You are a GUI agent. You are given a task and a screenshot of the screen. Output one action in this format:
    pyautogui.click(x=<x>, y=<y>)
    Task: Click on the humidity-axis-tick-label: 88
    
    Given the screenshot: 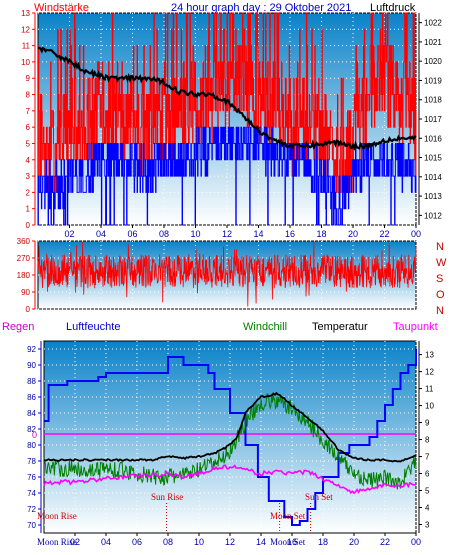 What is the action you would take?
    pyautogui.click(x=31, y=381)
    